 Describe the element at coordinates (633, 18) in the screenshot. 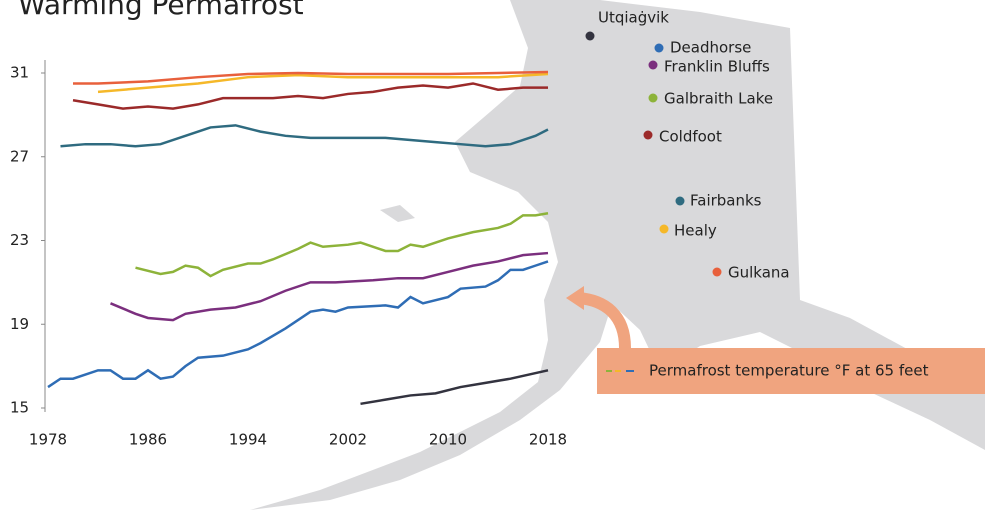

I see `legend-label: Utqiaġvik` at that location.